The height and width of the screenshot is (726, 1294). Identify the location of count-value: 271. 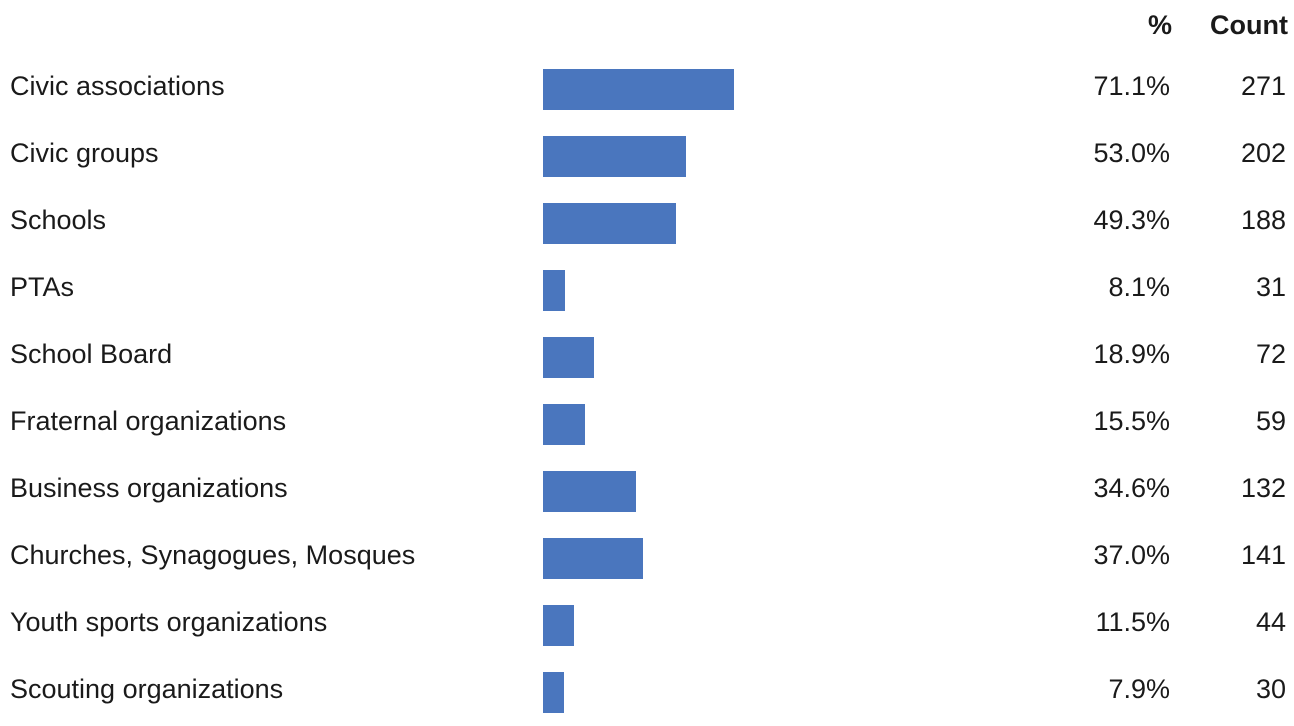
(1263, 86).